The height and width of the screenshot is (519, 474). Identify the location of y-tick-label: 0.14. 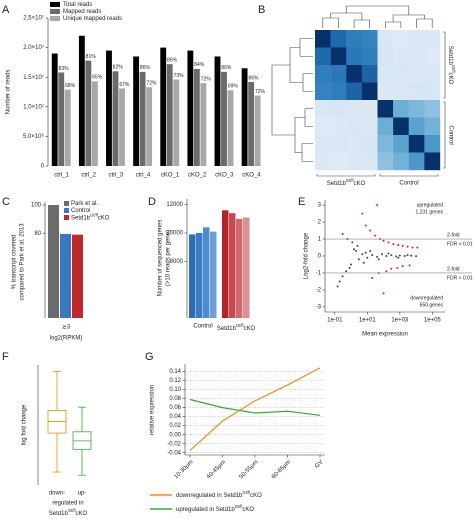
(175, 372).